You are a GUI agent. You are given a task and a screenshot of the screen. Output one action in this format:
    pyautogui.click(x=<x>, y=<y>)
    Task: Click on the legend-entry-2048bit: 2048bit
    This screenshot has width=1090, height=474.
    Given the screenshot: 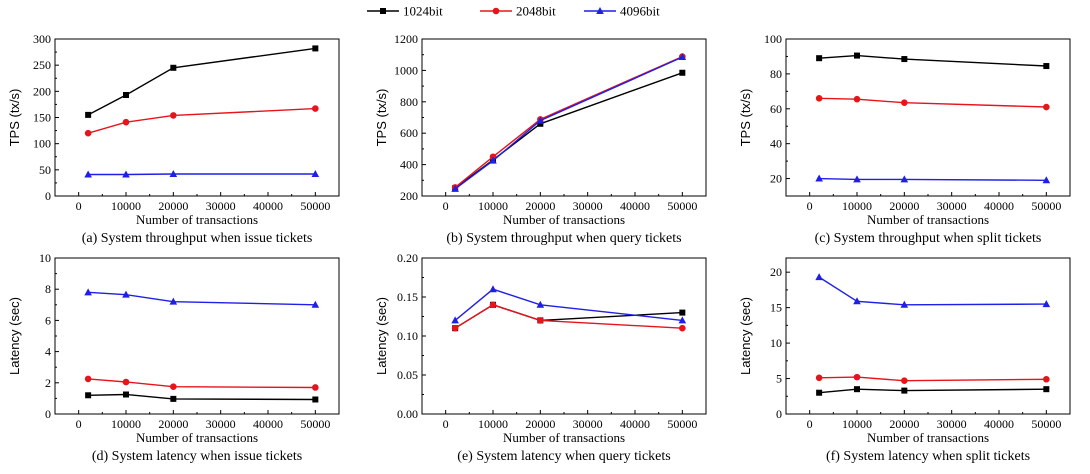 What is the action you would take?
    pyautogui.click(x=518, y=11)
    